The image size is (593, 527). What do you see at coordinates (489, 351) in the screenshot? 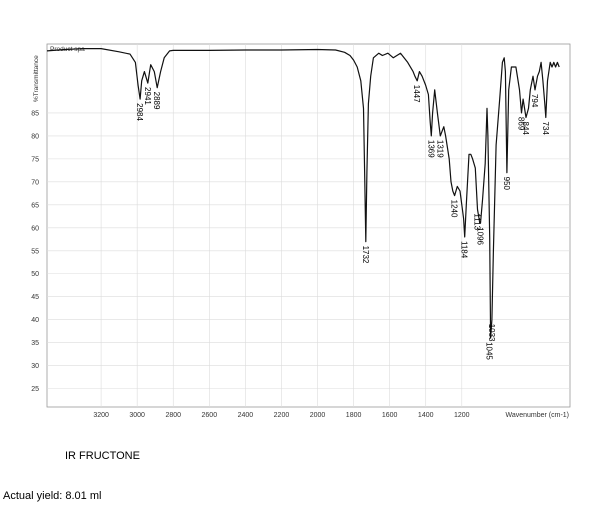
I see `peak-label: 1045` at bounding box center [489, 351].